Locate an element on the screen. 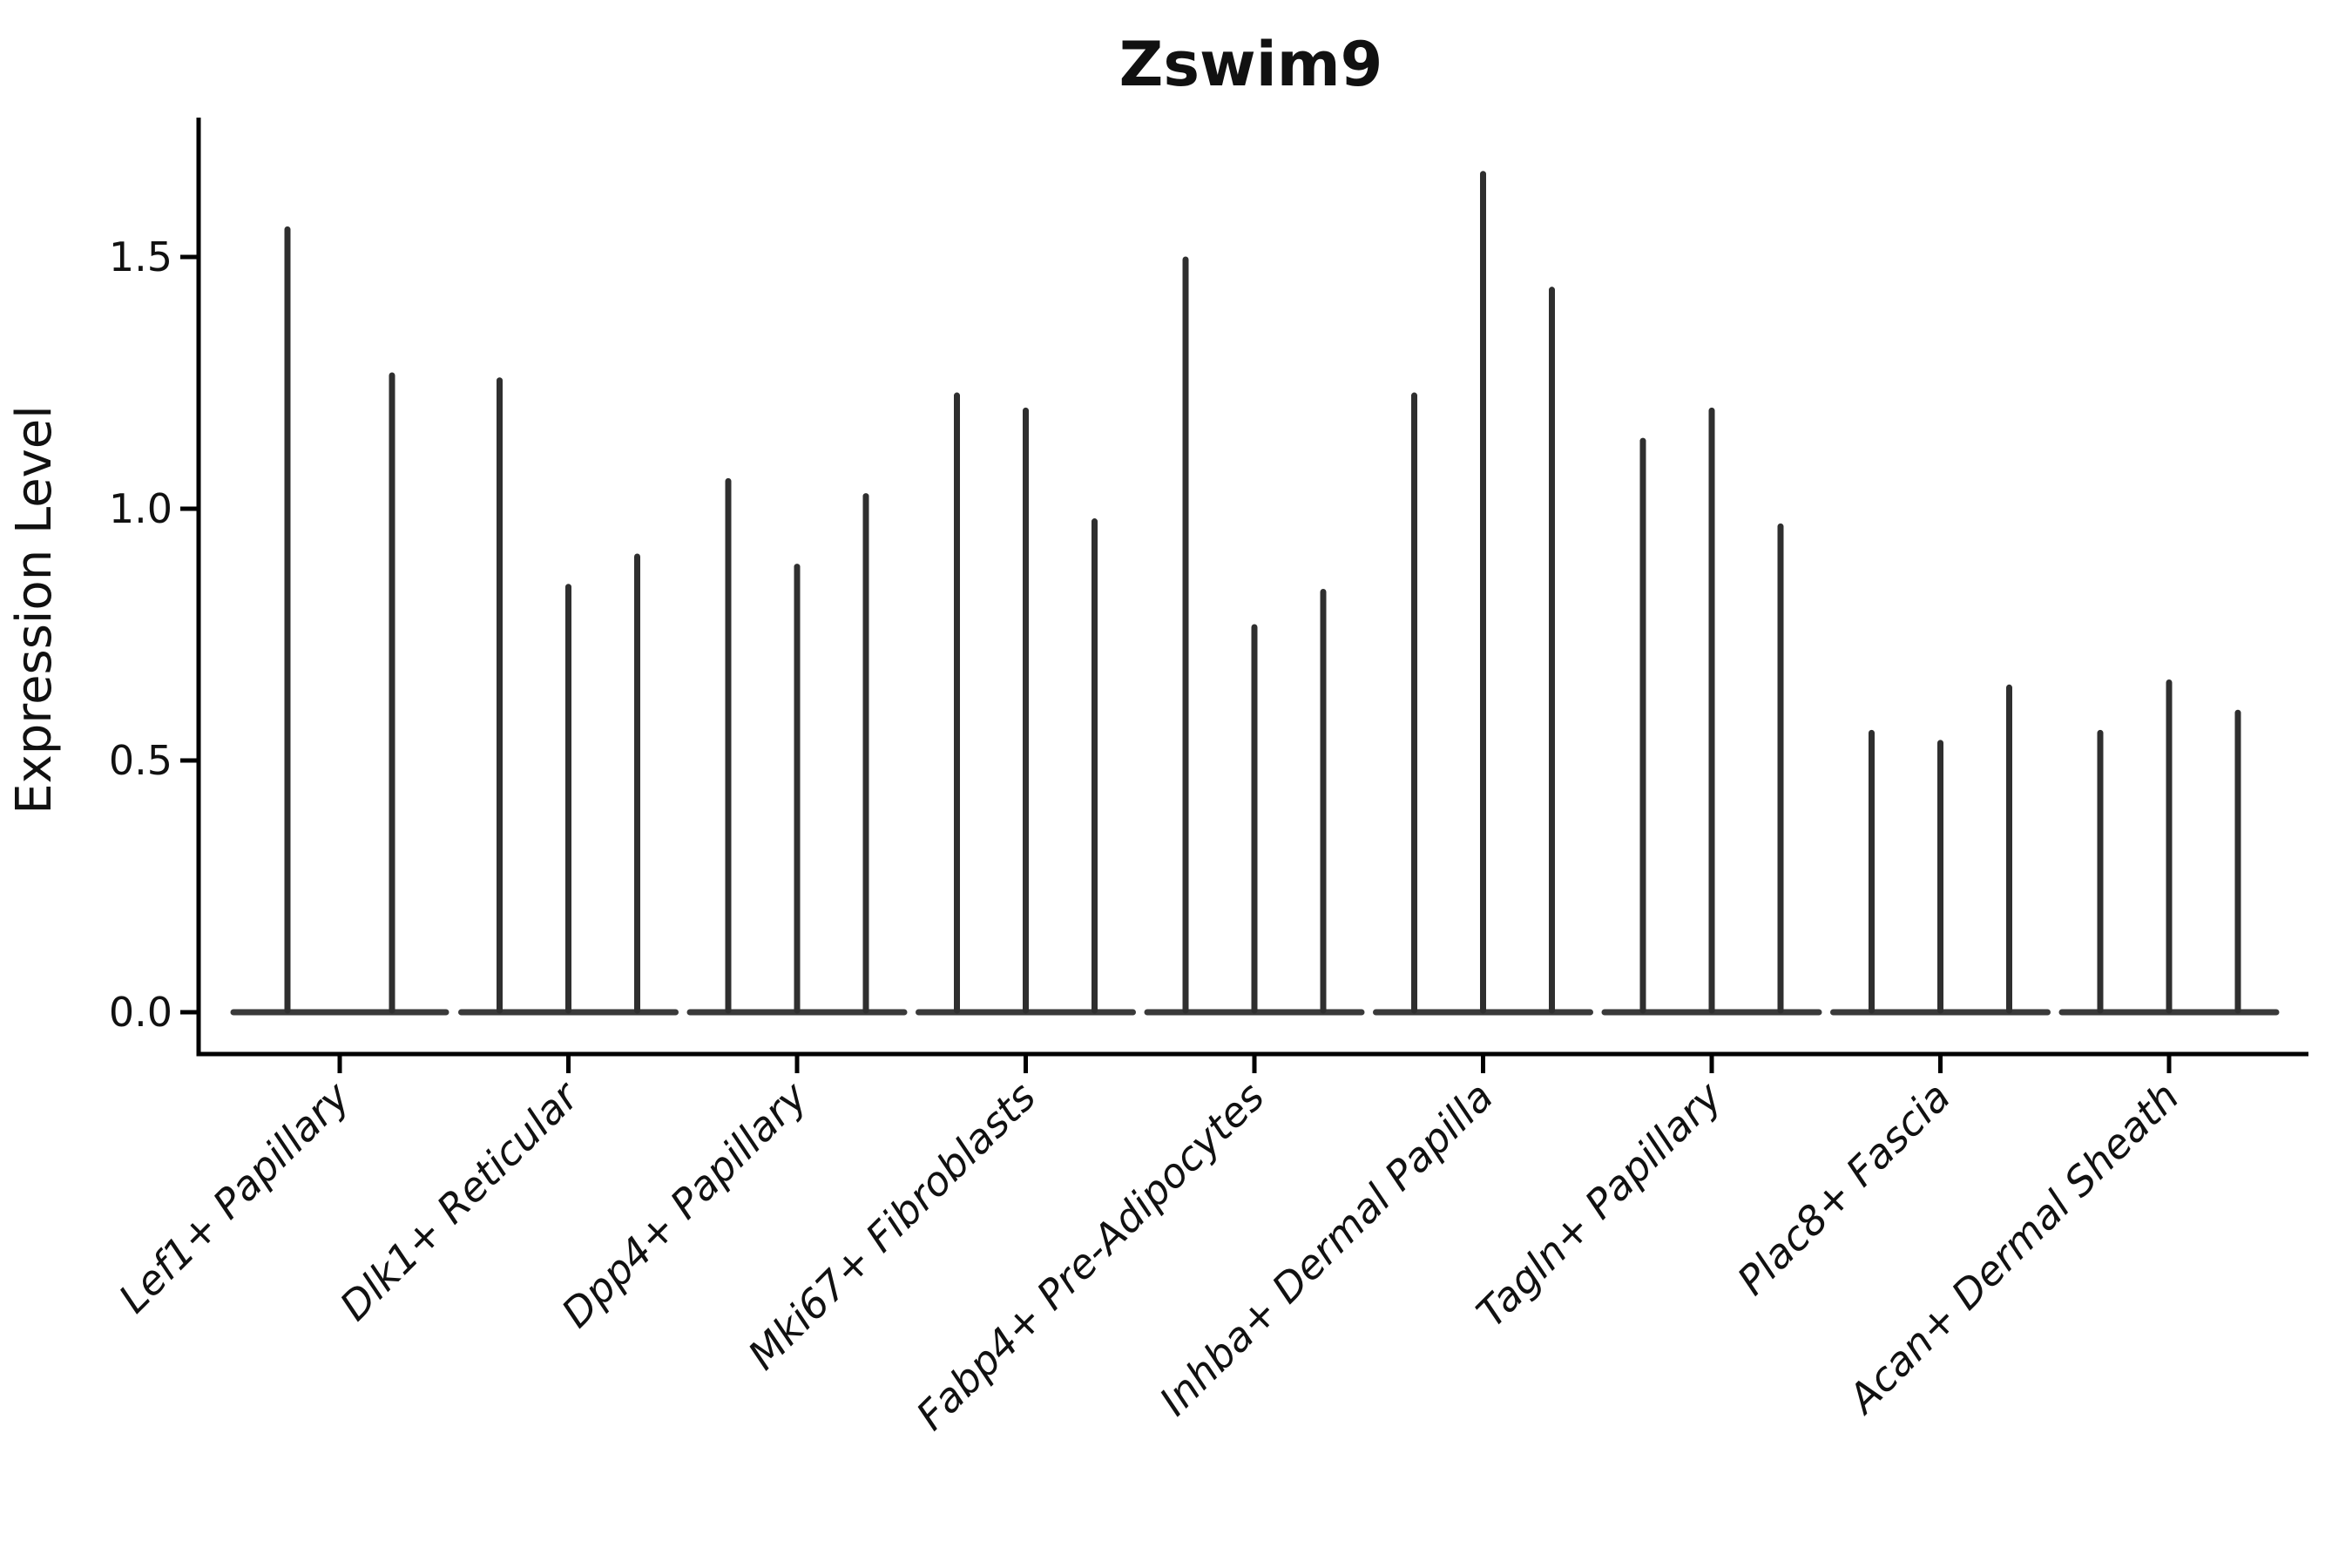 The width and height of the screenshot is (2352, 1568). x-tick-label-dlk1-reticular: Dlk1+ Reticular is located at coordinates (460, 1200).